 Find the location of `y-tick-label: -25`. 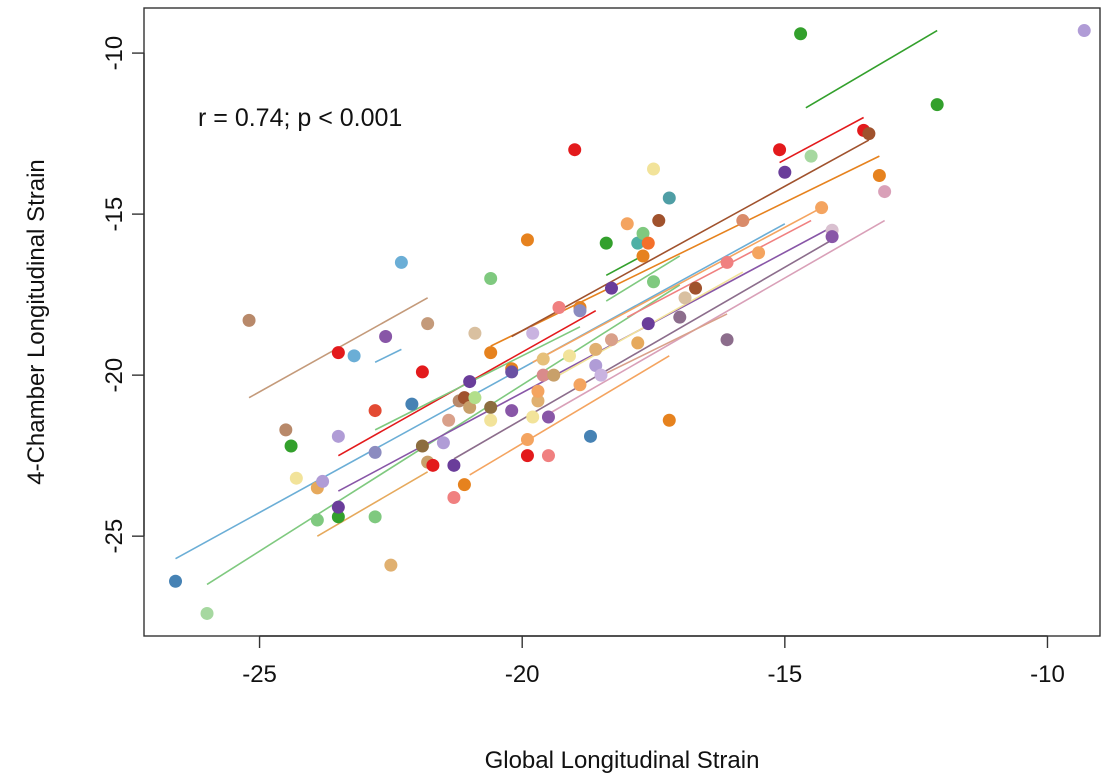

y-tick-label: -25 is located at coordinates (114, 536).